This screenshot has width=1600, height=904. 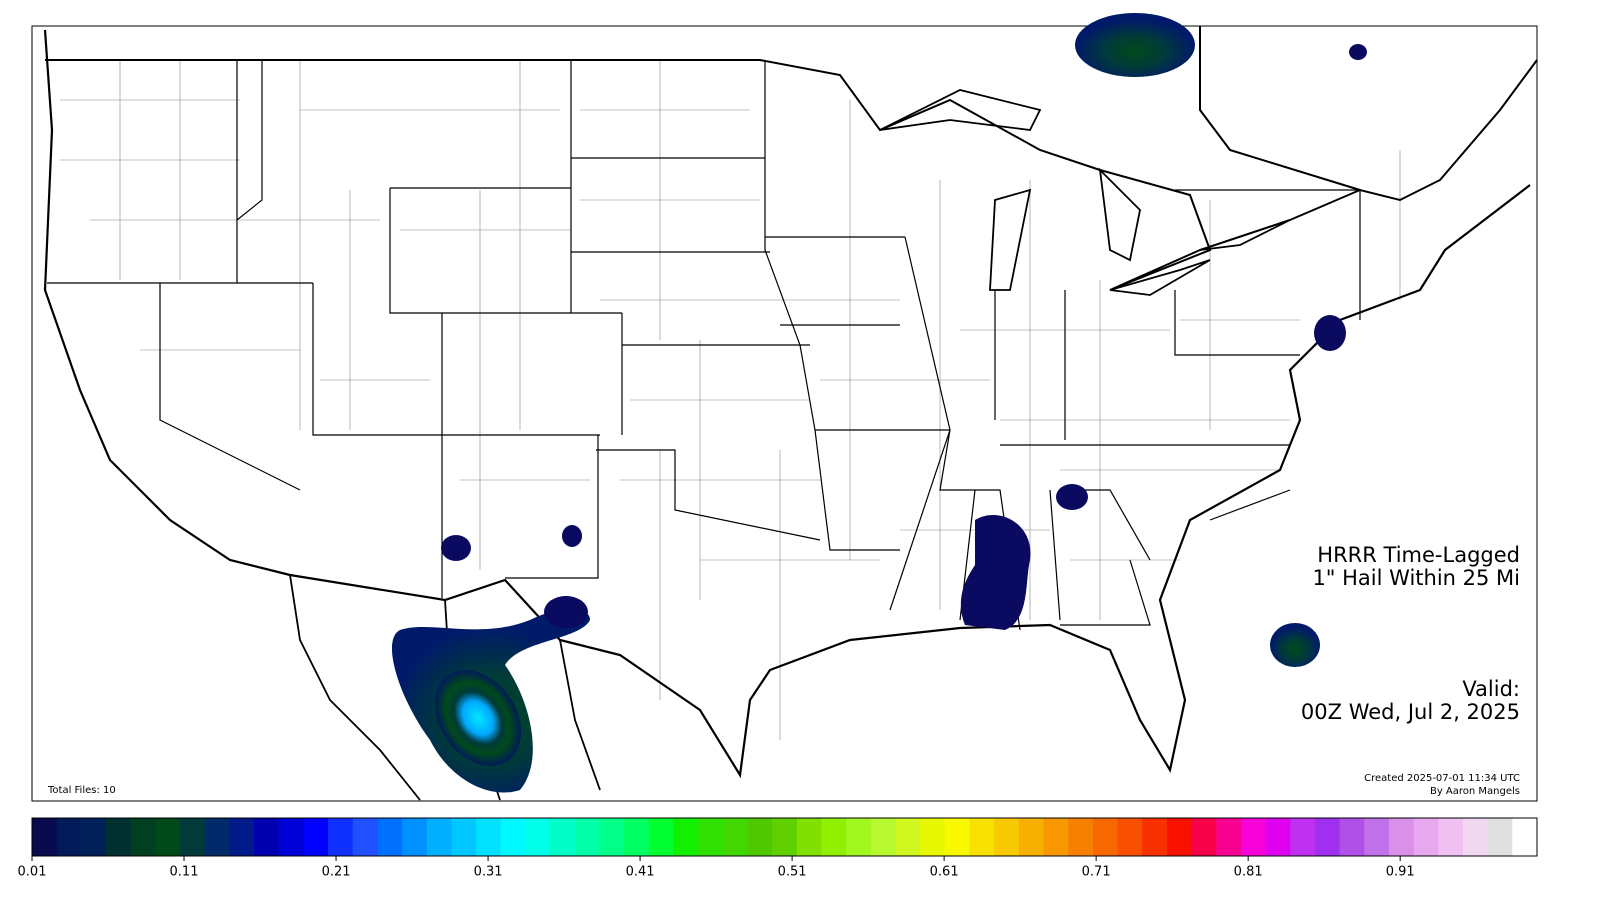 I want to click on colorbar: 0.01 0.11 0.21 0.31 0.41 0.51 0.61 0.71 0.81 0.91, so click(x=778, y=848).